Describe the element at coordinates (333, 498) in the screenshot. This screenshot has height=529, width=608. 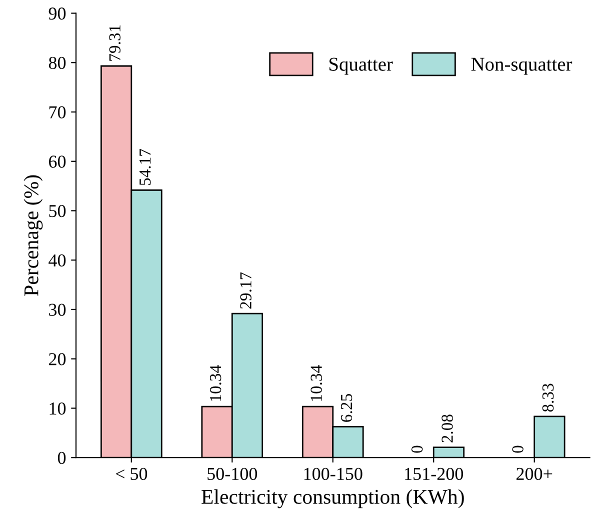
I see `x-axis-title: Electricity consumption (KWh)` at that location.